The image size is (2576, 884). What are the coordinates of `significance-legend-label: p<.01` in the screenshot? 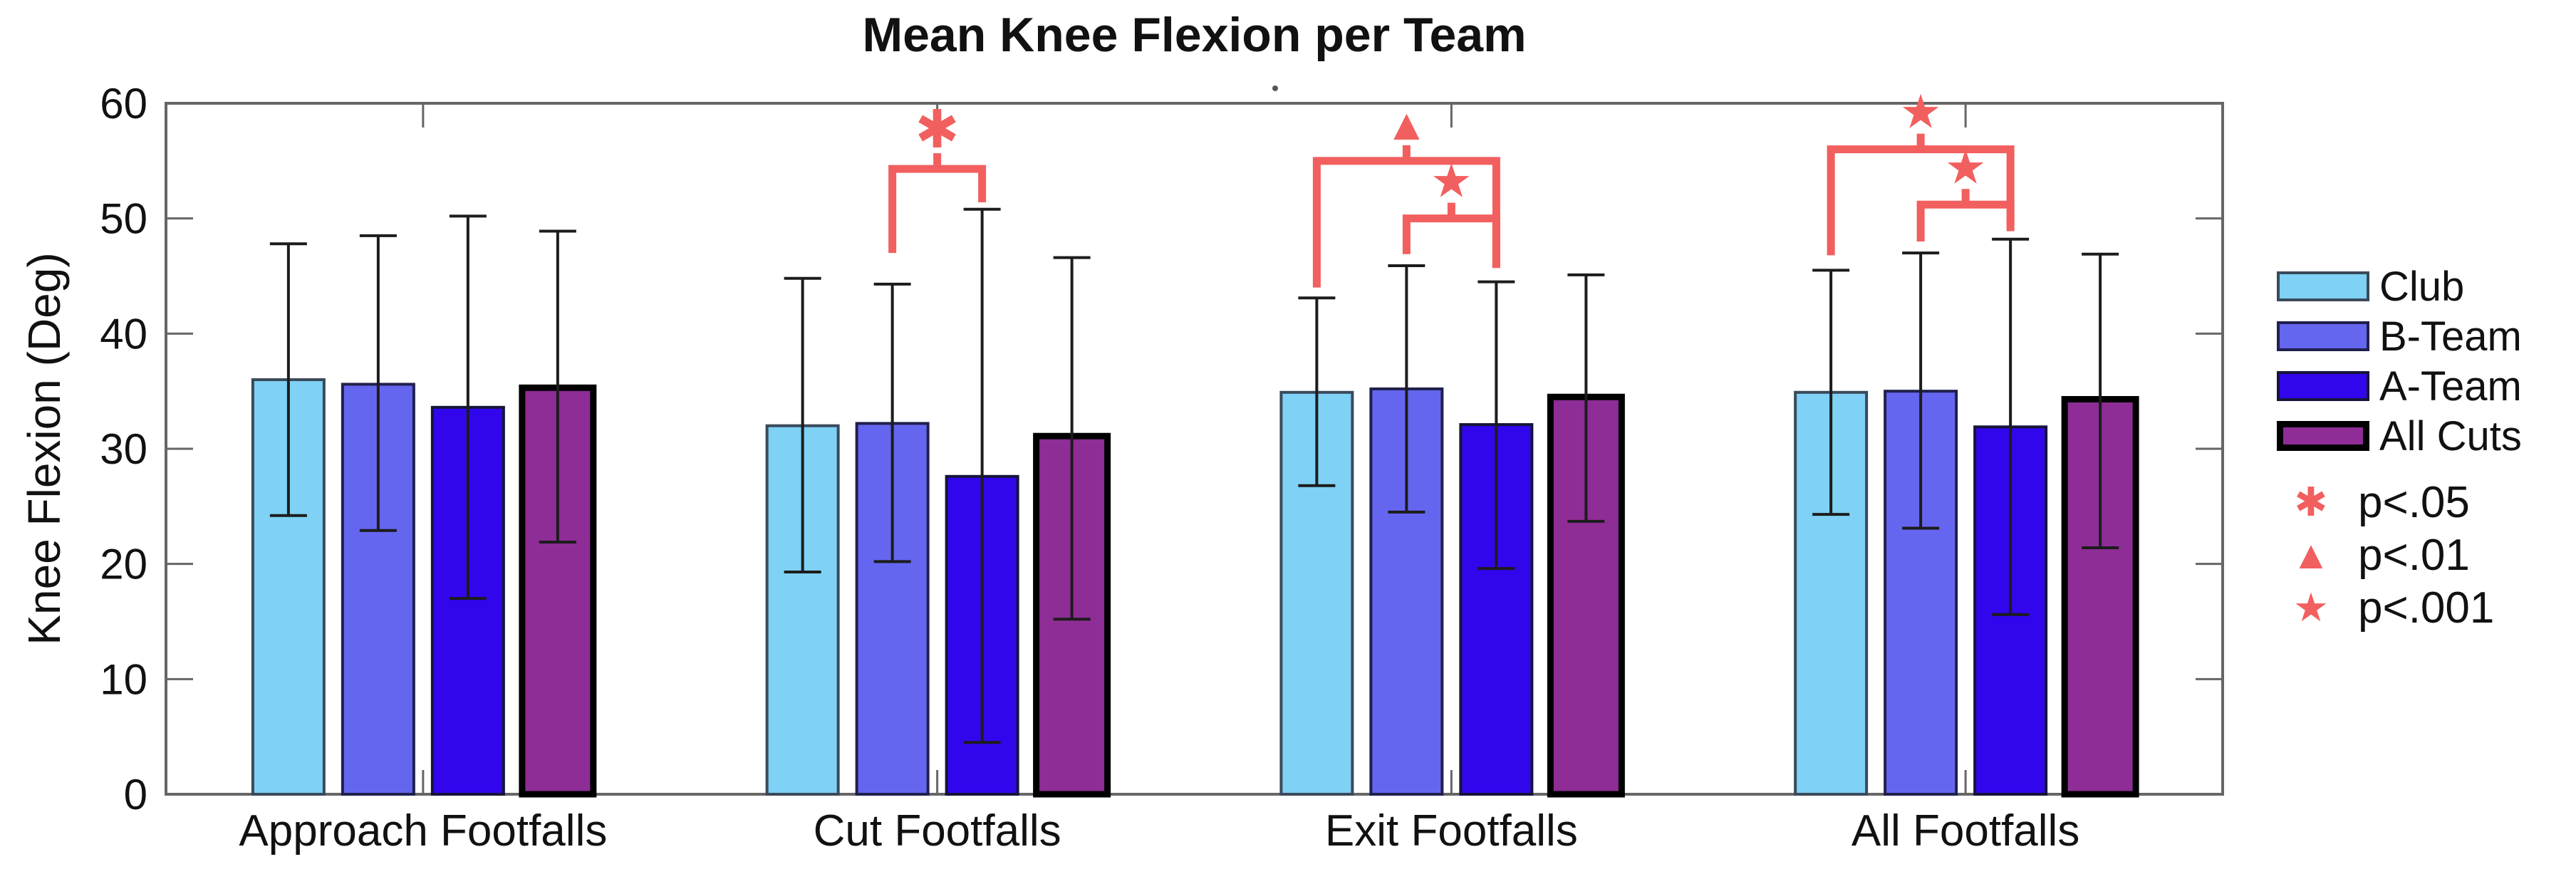 It's located at (2414, 555).